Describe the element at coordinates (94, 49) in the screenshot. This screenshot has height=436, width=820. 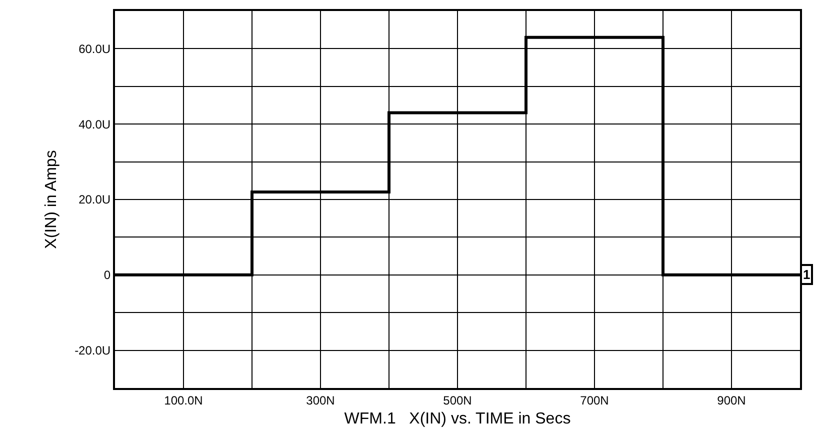
I see `y-tick-label: 60.0U` at that location.